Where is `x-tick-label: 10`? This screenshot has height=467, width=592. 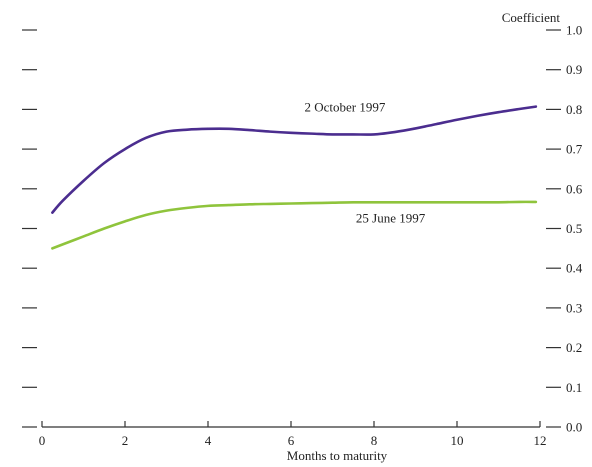
x-tick-label: 10 is located at coordinates (457, 440).